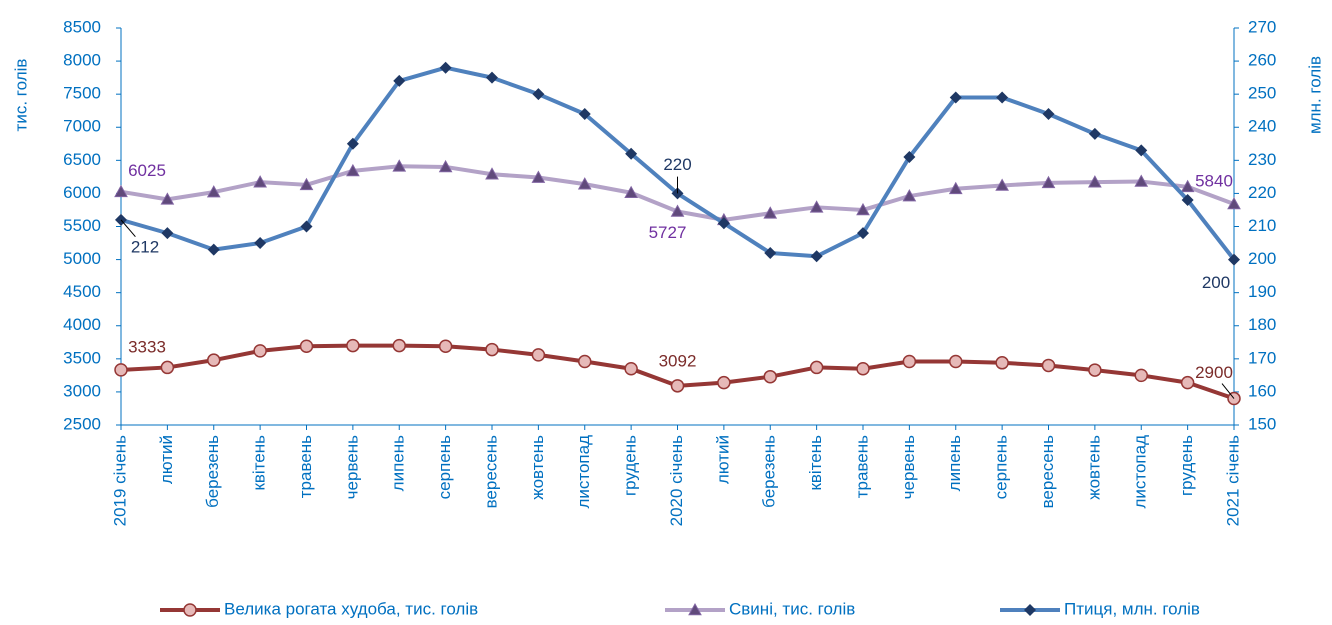 This screenshot has width=1332, height=625. What do you see at coordinates (82, 93) in the screenshot?
I see `y-tick-label: 7500` at bounding box center [82, 93].